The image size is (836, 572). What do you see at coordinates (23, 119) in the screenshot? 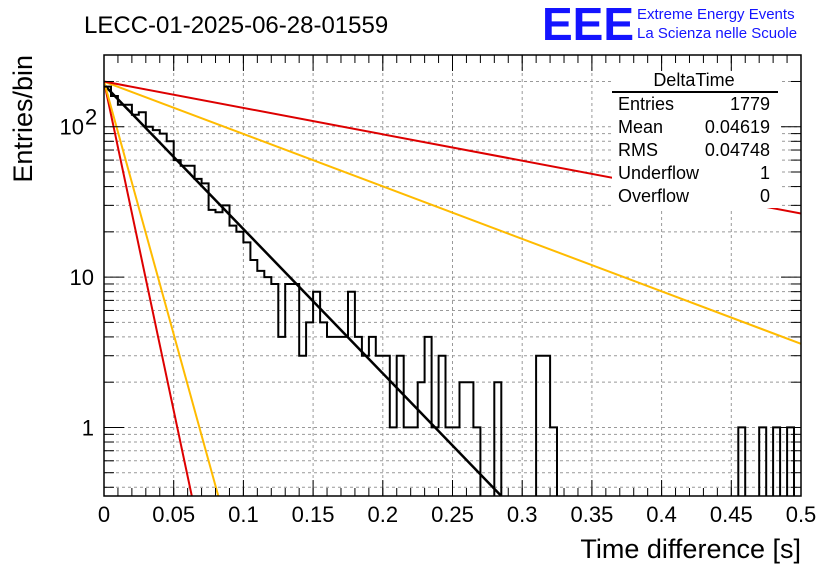
I see `y-axis-title: Entries/bin` at bounding box center [23, 119].